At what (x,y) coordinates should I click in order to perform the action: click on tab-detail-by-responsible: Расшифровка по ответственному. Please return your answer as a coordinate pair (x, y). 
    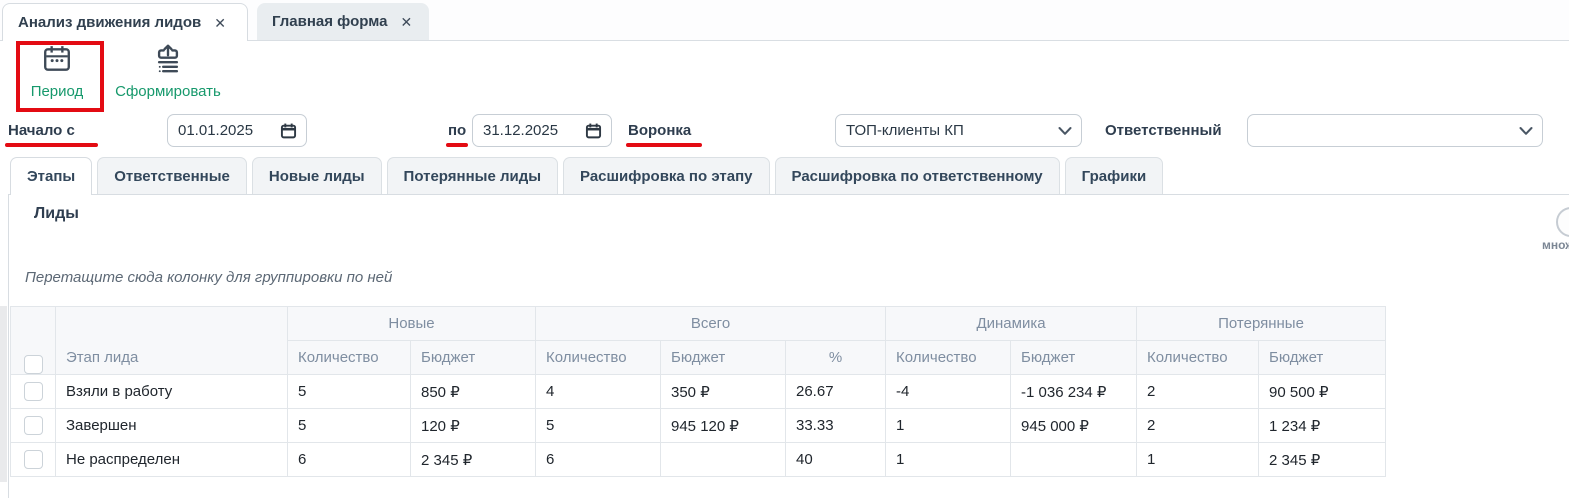
    Looking at the image, I should click on (917, 175).